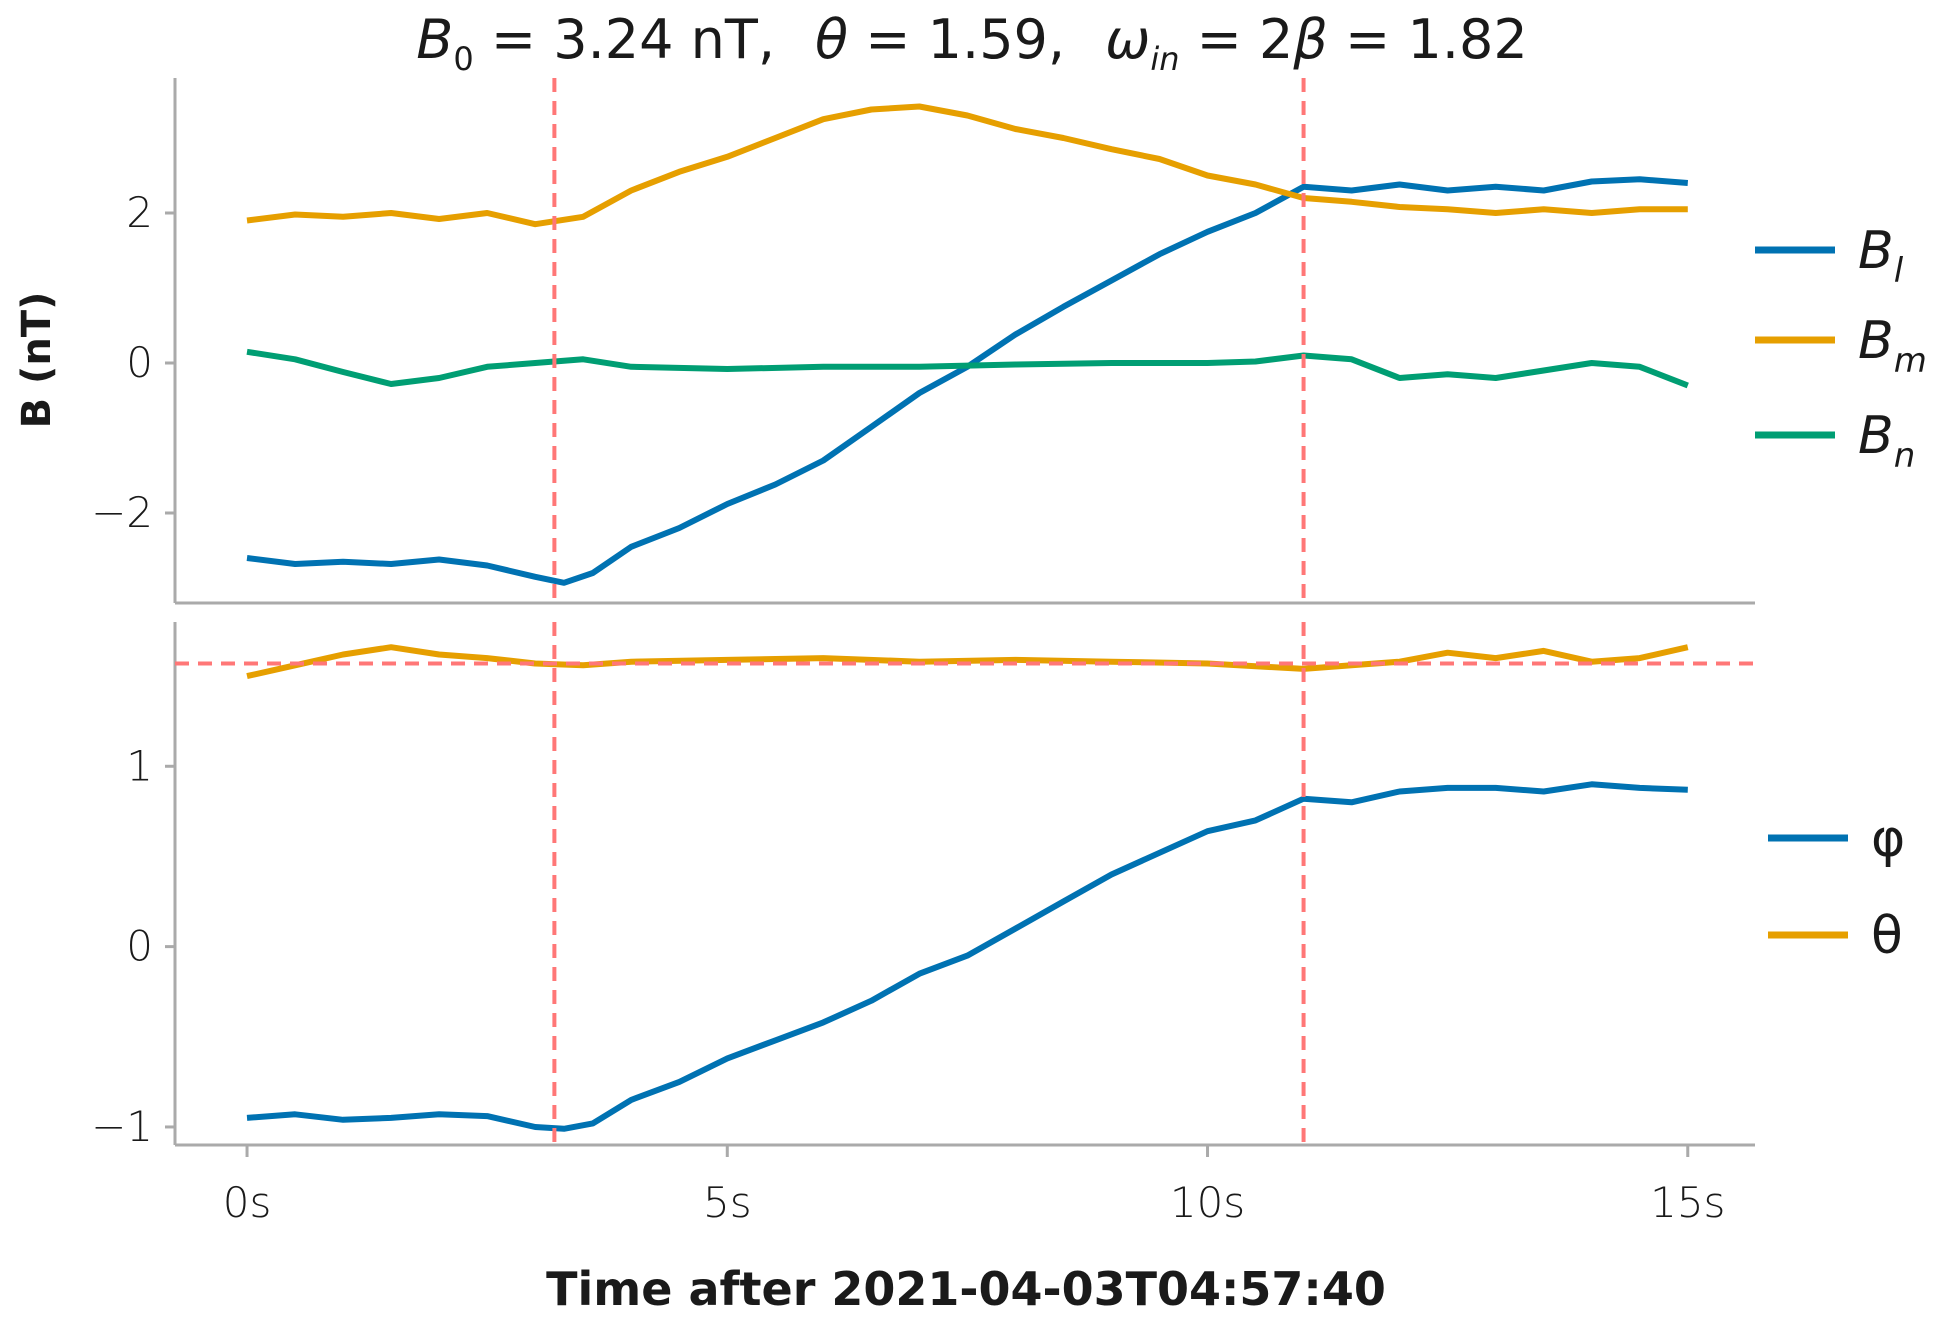 The image size is (1944, 1320). What do you see at coordinates (1309, 39) in the screenshot?
I see `title-beta-symbol: β` at bounding box center [1309, 39].